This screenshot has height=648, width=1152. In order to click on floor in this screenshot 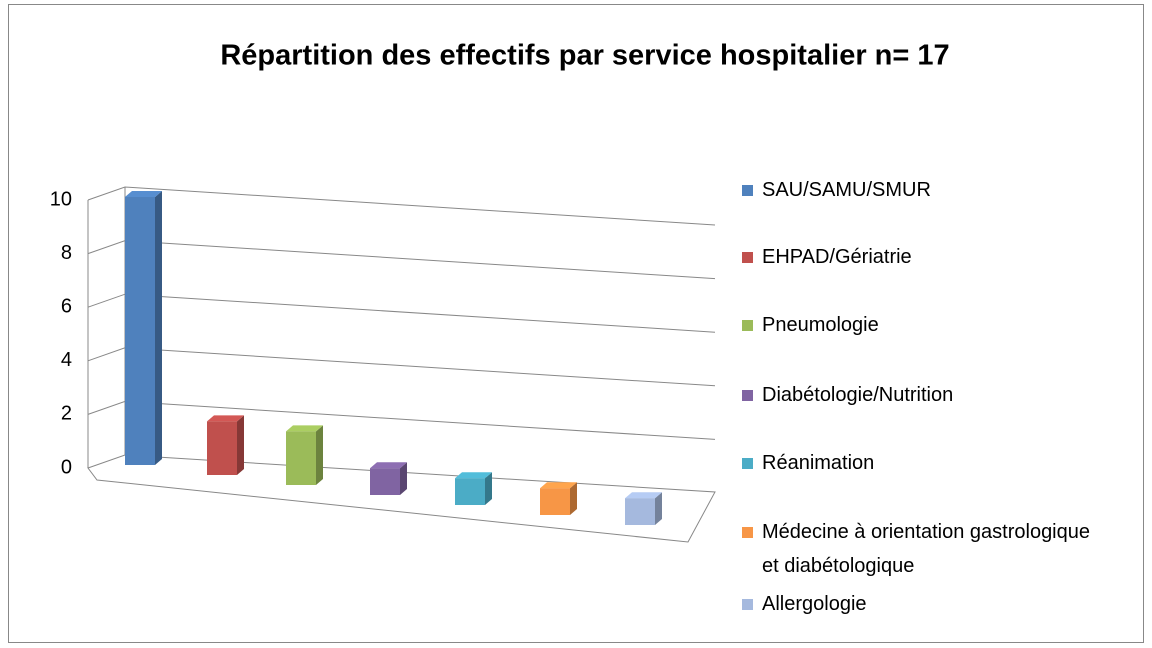, I will do `click(401, 498)`.